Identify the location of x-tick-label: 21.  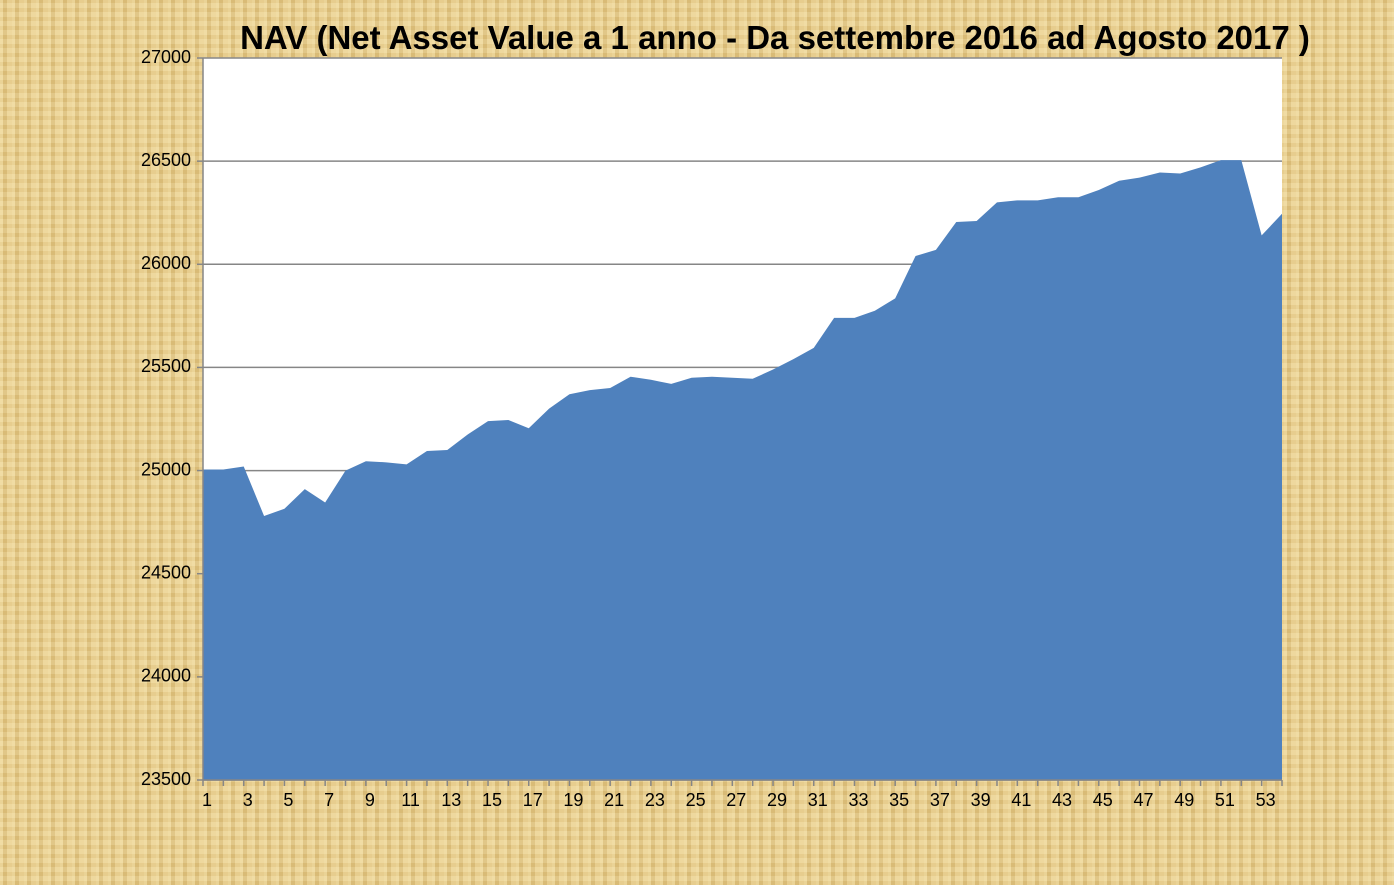
(614, 800).